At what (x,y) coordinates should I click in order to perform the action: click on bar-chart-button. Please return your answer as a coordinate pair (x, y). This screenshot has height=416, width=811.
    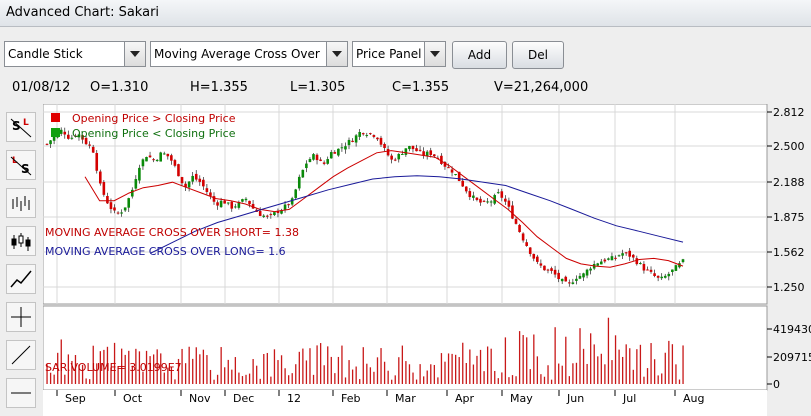
    Looking at the image, I should click on (21, 203).